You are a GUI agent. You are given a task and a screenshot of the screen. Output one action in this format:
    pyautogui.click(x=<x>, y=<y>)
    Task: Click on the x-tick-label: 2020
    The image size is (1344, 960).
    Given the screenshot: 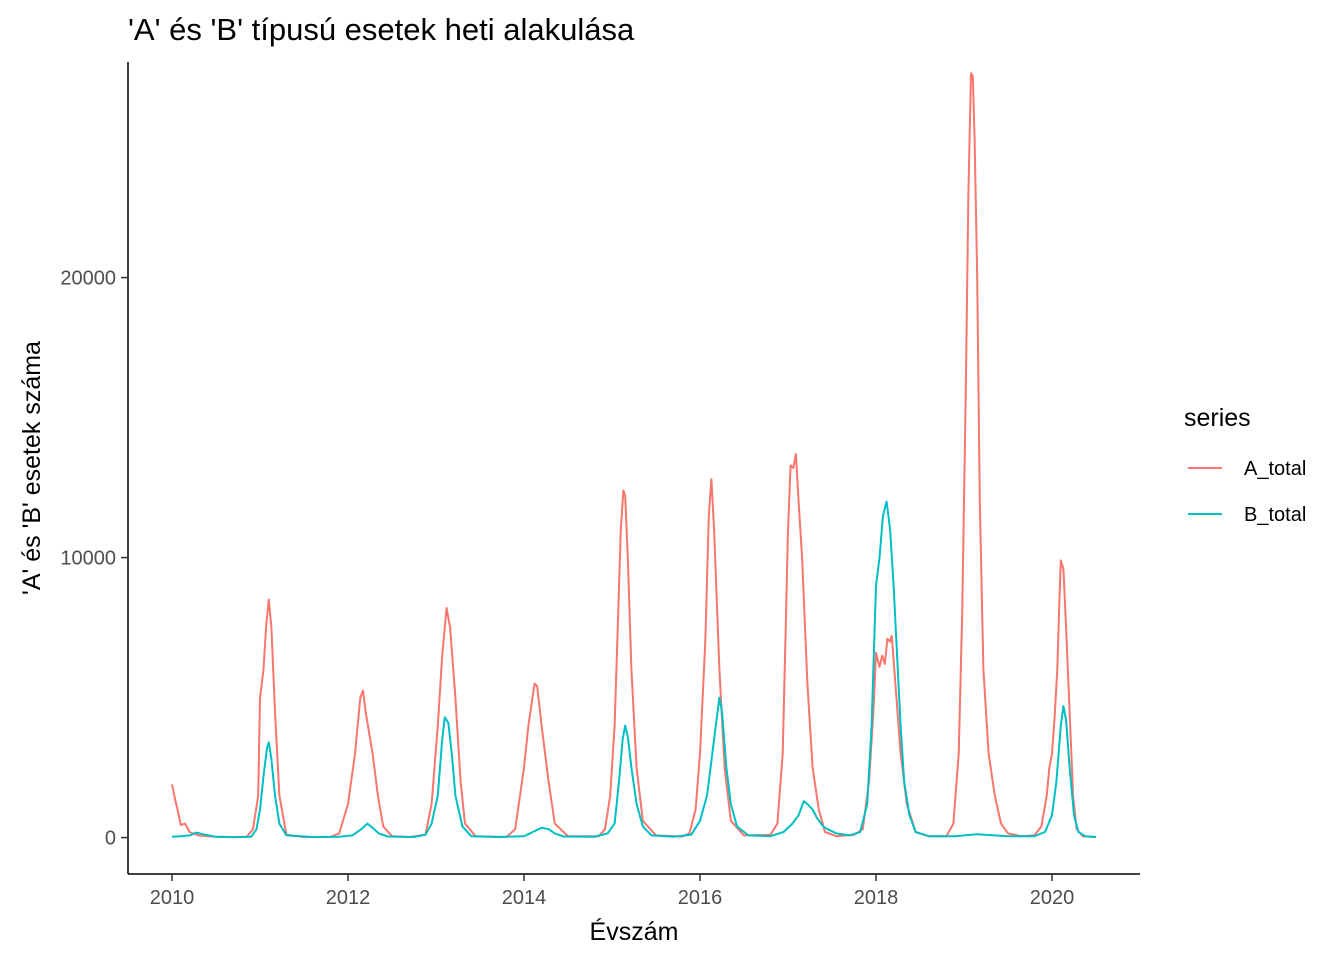 What is the action you would take?
    pyautogui.click(x=1052, y=898)
    